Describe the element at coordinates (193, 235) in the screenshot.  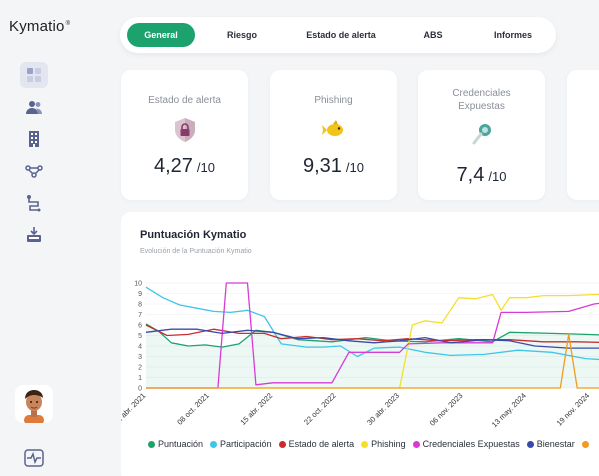
I see `chart-title: Puntuación Kymatio` at that location.